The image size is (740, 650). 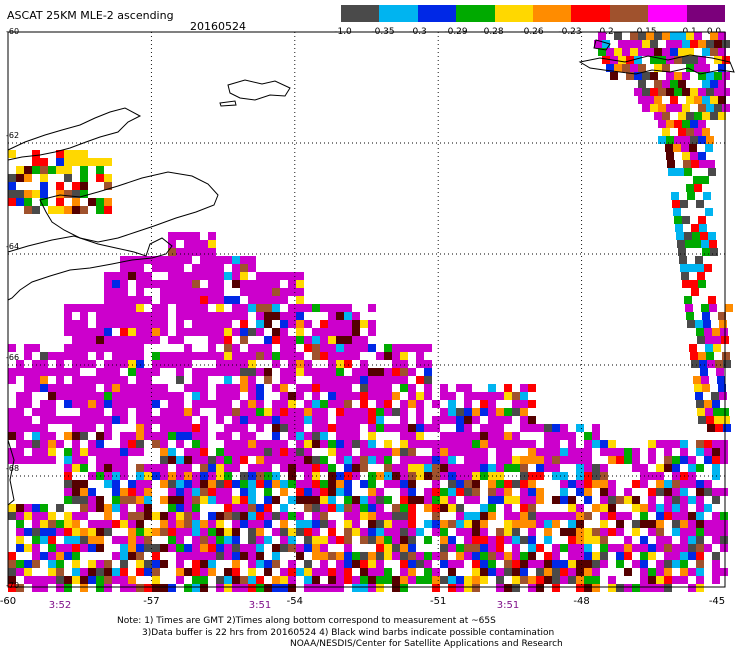 What do you see at coordinates (13, 31) in the screenshot?
I see `latitude-label: -60` at bounding box center [13, 31].